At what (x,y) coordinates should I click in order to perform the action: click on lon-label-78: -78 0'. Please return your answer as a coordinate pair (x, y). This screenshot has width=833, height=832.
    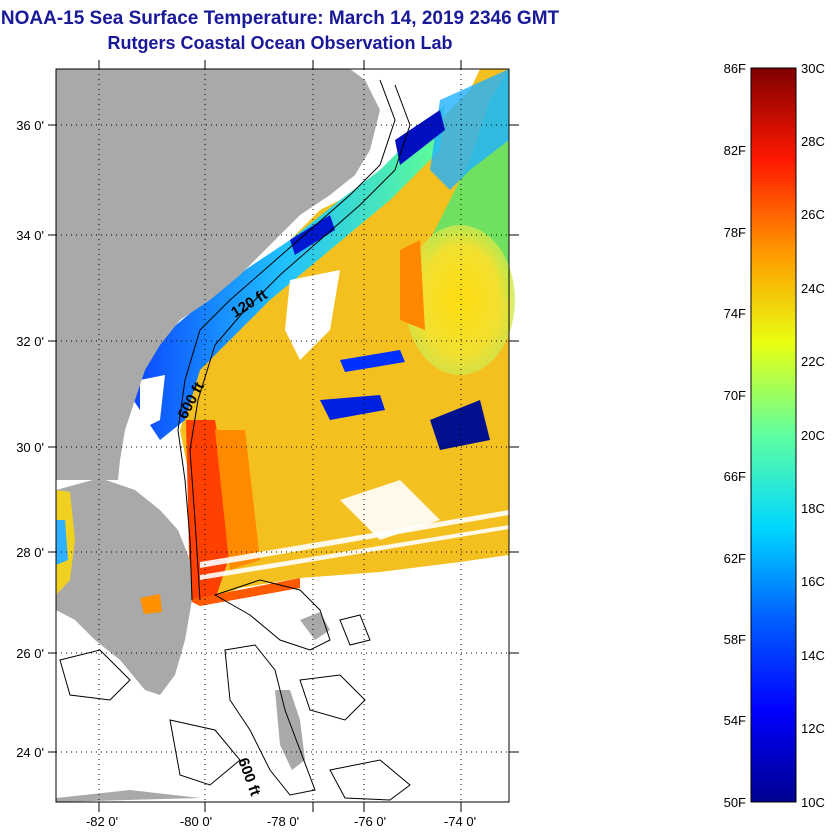
    Looking at the image, I should click on (283, 821).